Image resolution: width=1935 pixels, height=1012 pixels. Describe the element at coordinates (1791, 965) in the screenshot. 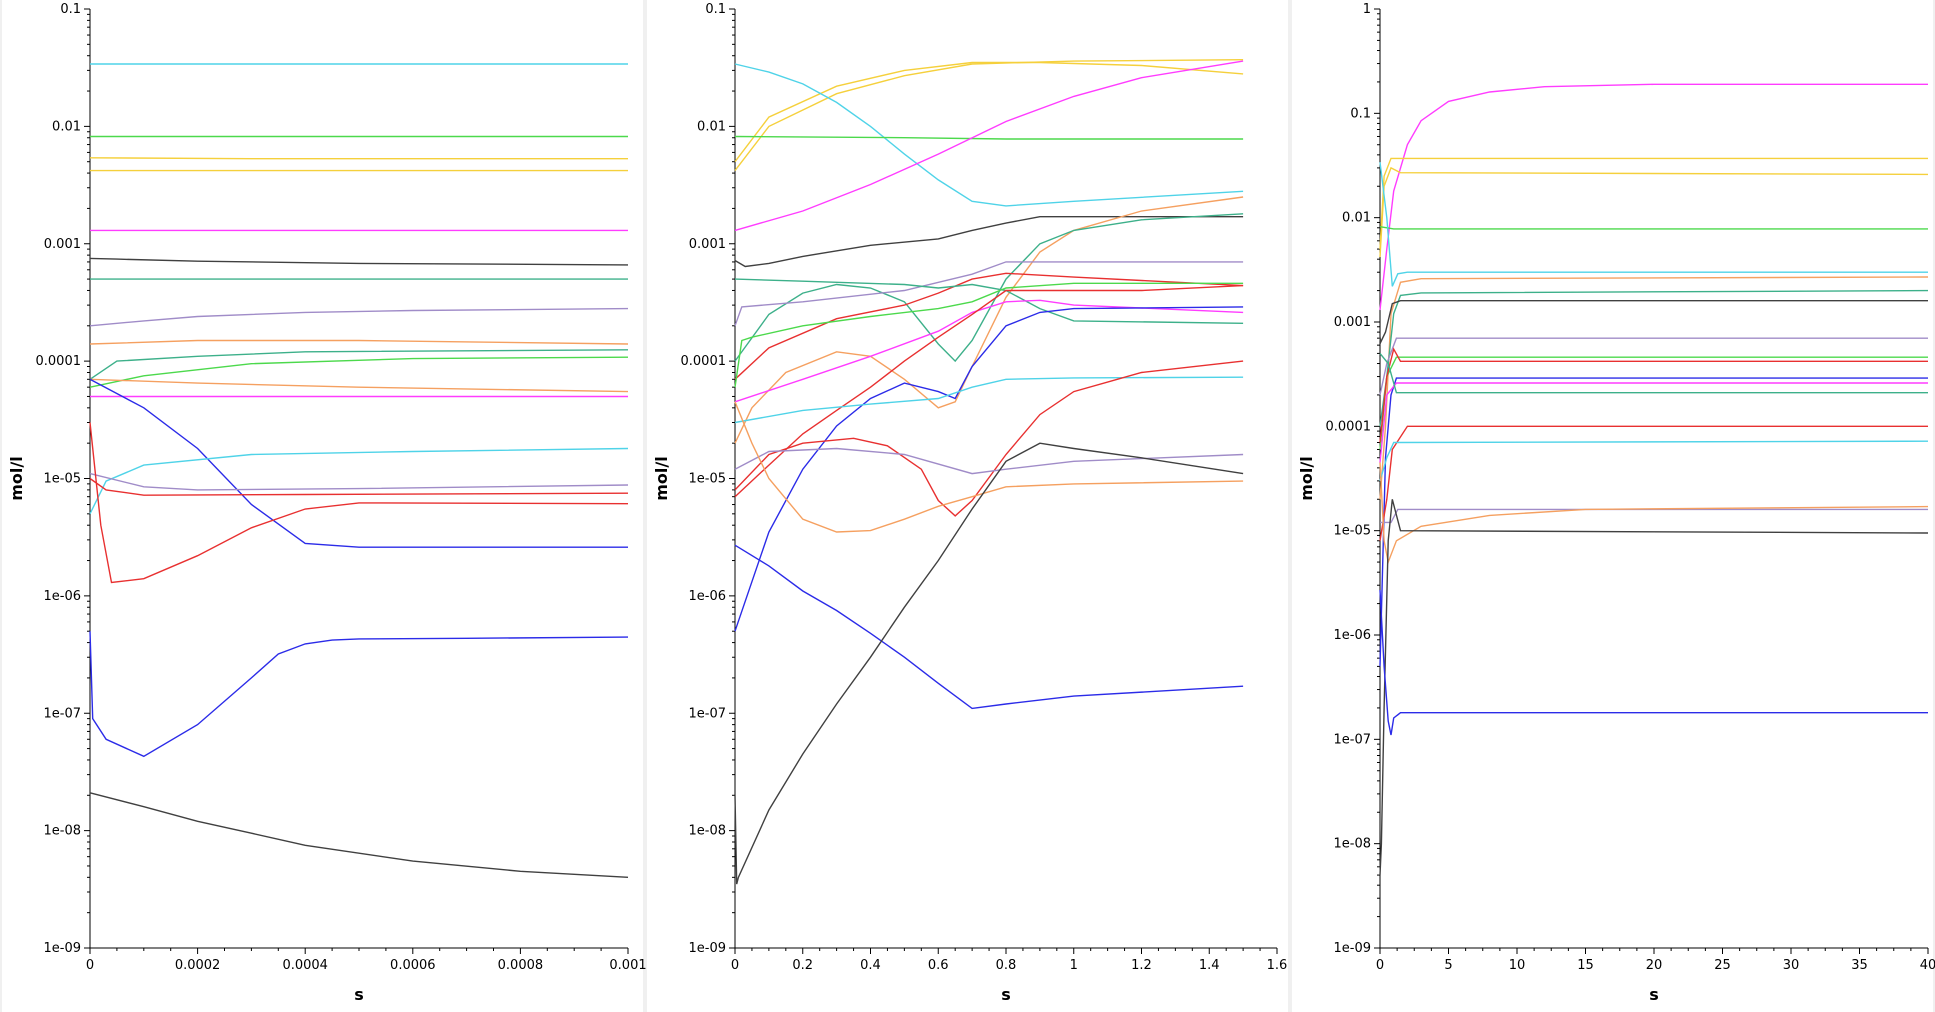

I see `x-tick-label: 30` at that location.